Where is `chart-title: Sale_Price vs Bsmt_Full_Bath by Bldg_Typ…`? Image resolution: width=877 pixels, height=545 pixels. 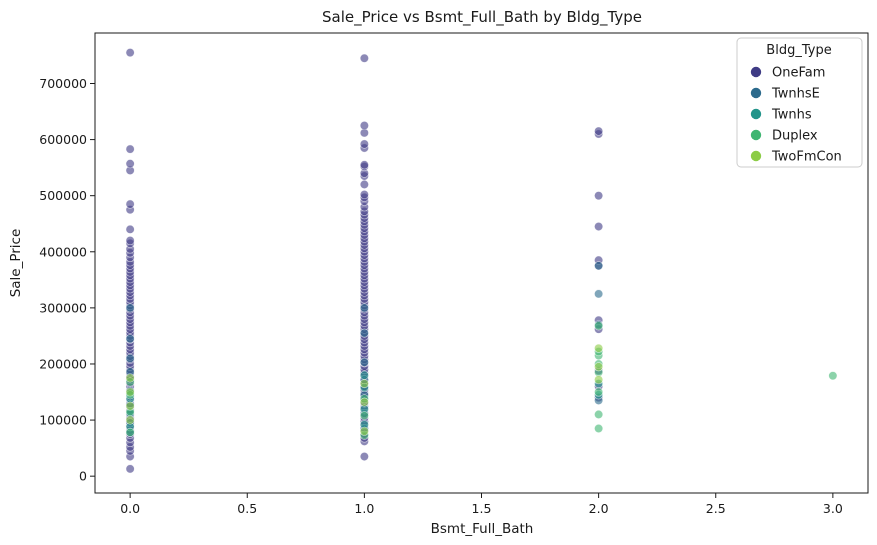
chart-title: Sale_Price vs Bsmt_Full_Bath by Bldg_Typ… is located at coordinates (482, 17).